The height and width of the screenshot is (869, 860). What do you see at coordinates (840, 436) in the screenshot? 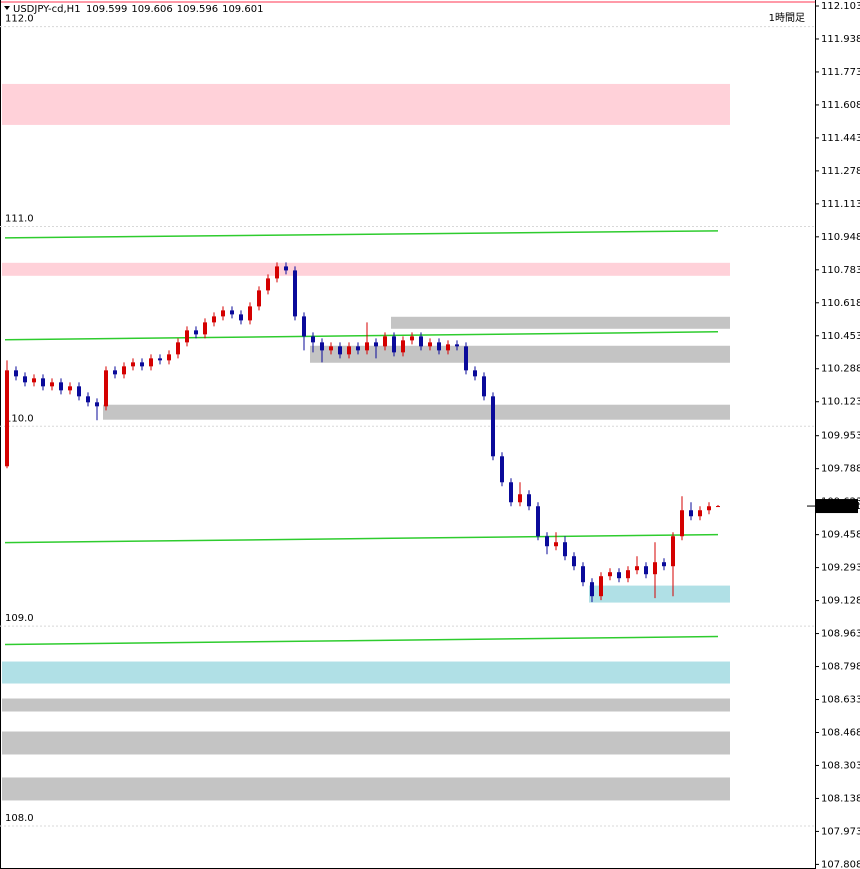
I see `y-tick-label: 109.953` at bounding box center [840, 436].